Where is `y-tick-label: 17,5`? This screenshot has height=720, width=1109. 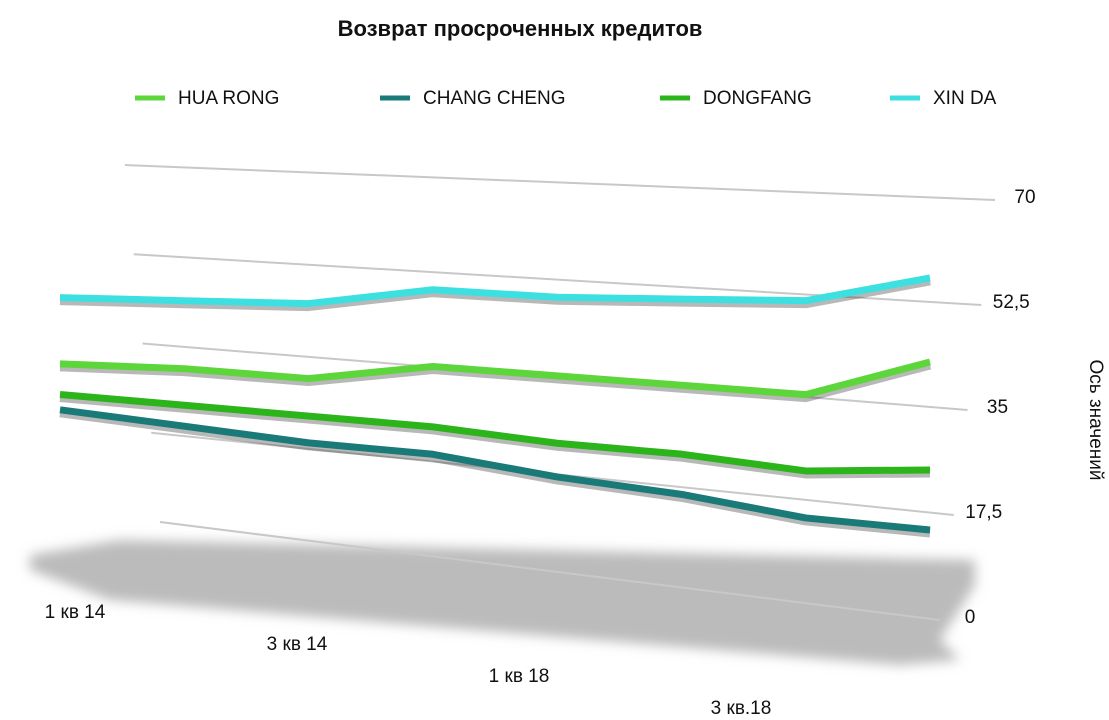 y-tick-label: 17,5 is located at coordinates (983, 512).